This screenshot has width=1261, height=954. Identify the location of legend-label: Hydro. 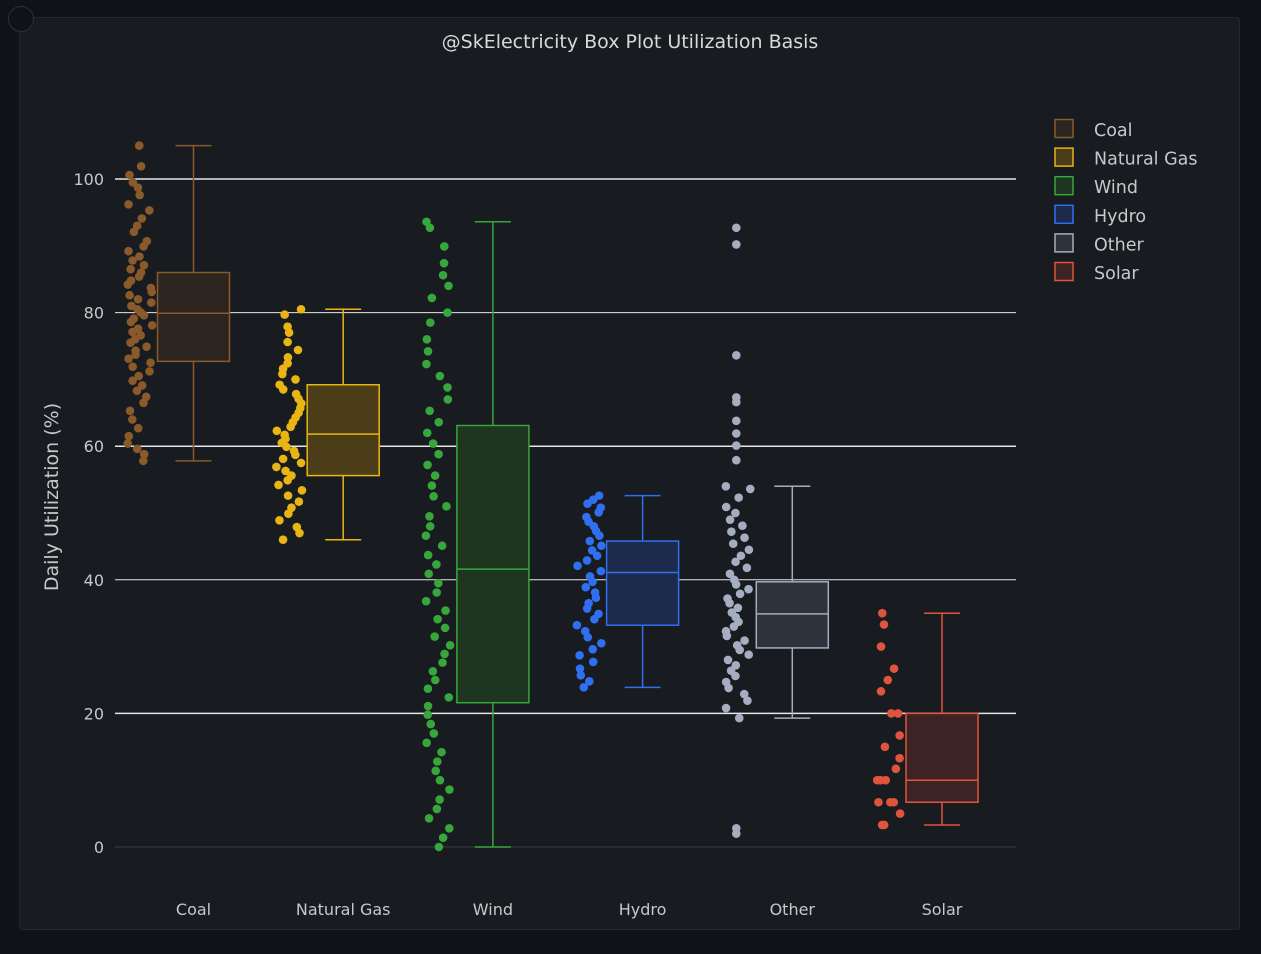
(1120, 217).